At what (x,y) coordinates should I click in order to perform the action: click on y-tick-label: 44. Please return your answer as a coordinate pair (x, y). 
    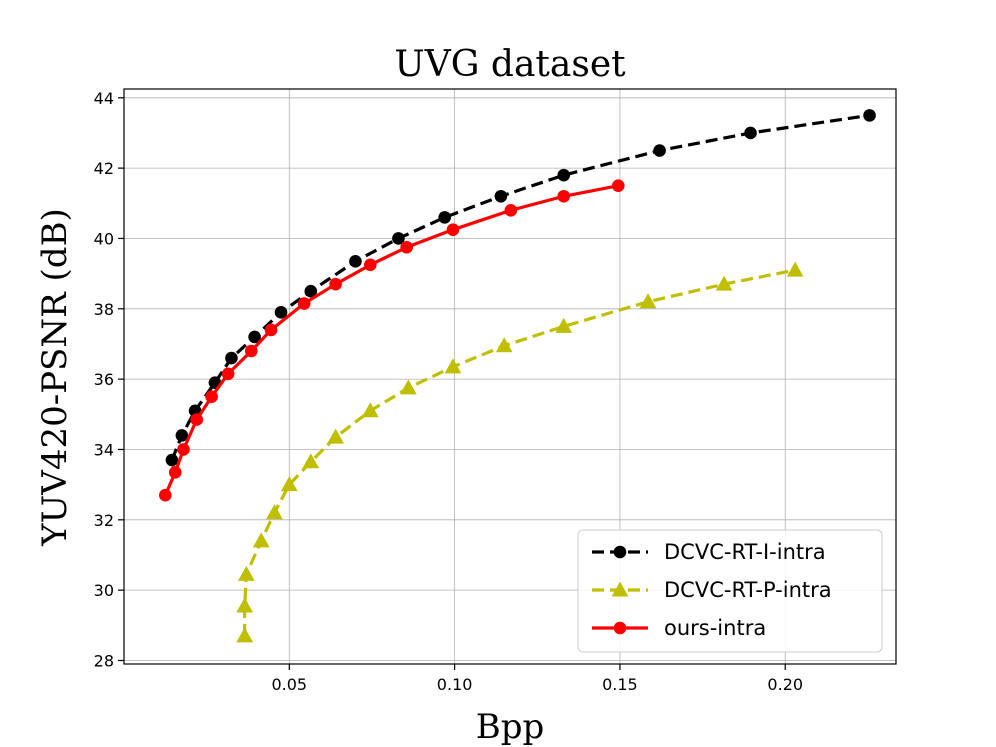
    Looking at the image, I should click on (104, 98).